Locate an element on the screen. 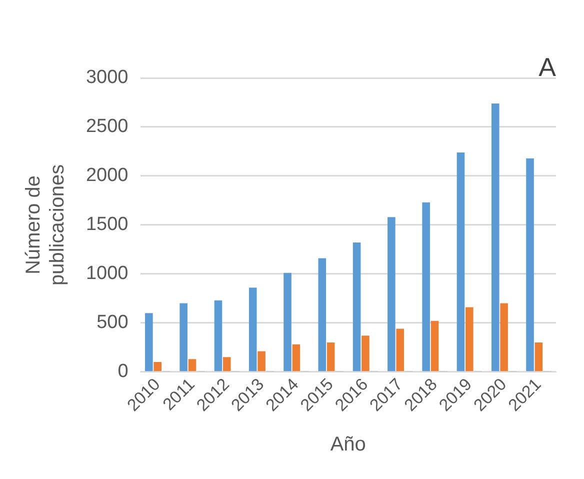 This screenshot has height=479, width=584. y-tick-label: 1500 is located at coordinates (107, 225).